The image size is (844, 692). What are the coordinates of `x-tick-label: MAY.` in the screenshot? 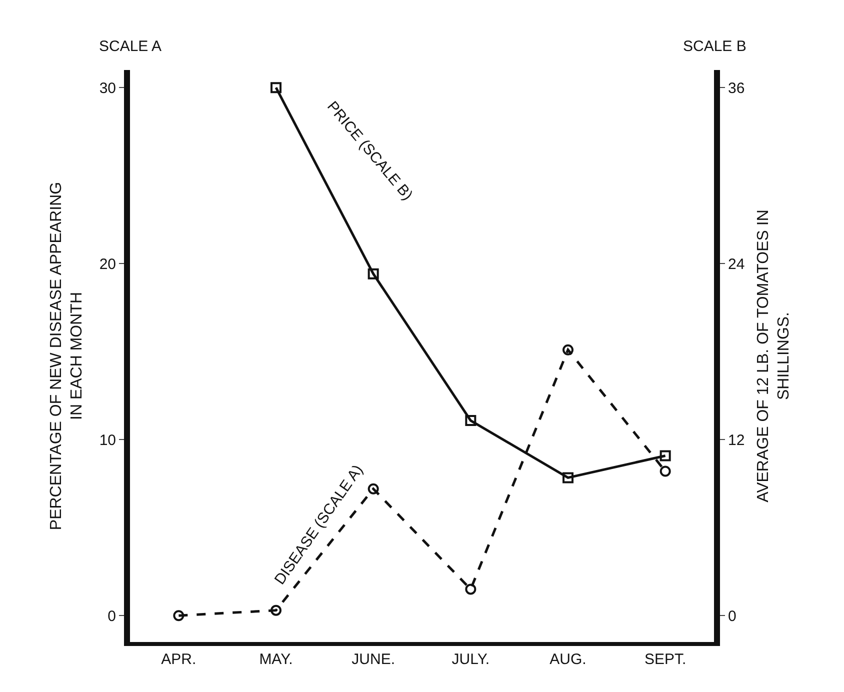 It's located at (276, 659).